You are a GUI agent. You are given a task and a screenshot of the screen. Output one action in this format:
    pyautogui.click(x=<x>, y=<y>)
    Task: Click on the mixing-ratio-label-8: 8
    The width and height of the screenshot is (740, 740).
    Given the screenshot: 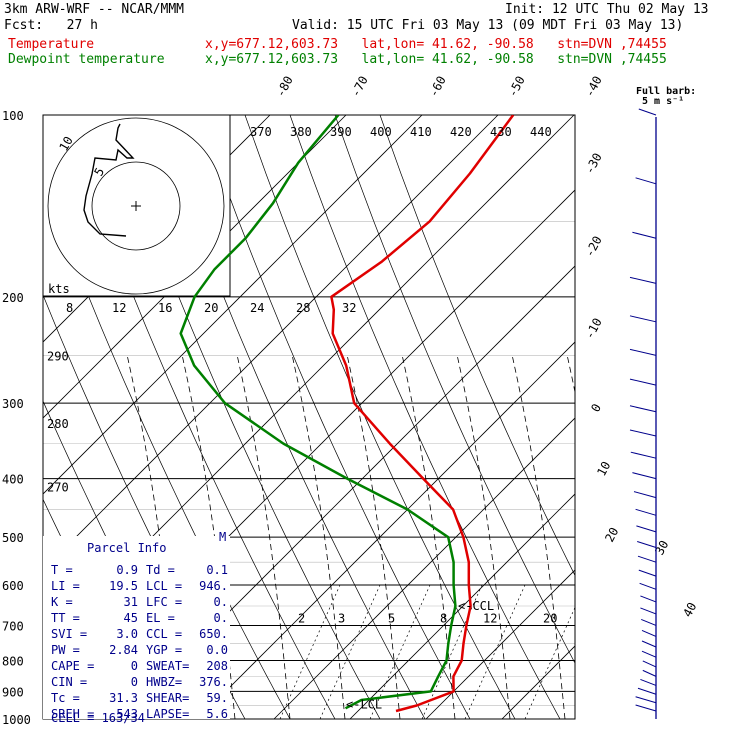 What is the action you would take?
    pyautogui.click(x=443, y=618)
    